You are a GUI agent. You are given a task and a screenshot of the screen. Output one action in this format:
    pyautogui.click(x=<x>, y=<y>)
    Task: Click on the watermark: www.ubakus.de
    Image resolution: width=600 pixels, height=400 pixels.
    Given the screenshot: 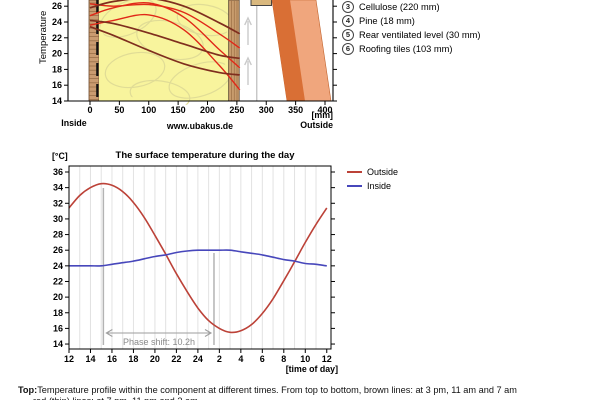 What is the action you would take?
    pyautogui.click(x=200, y=126)
    